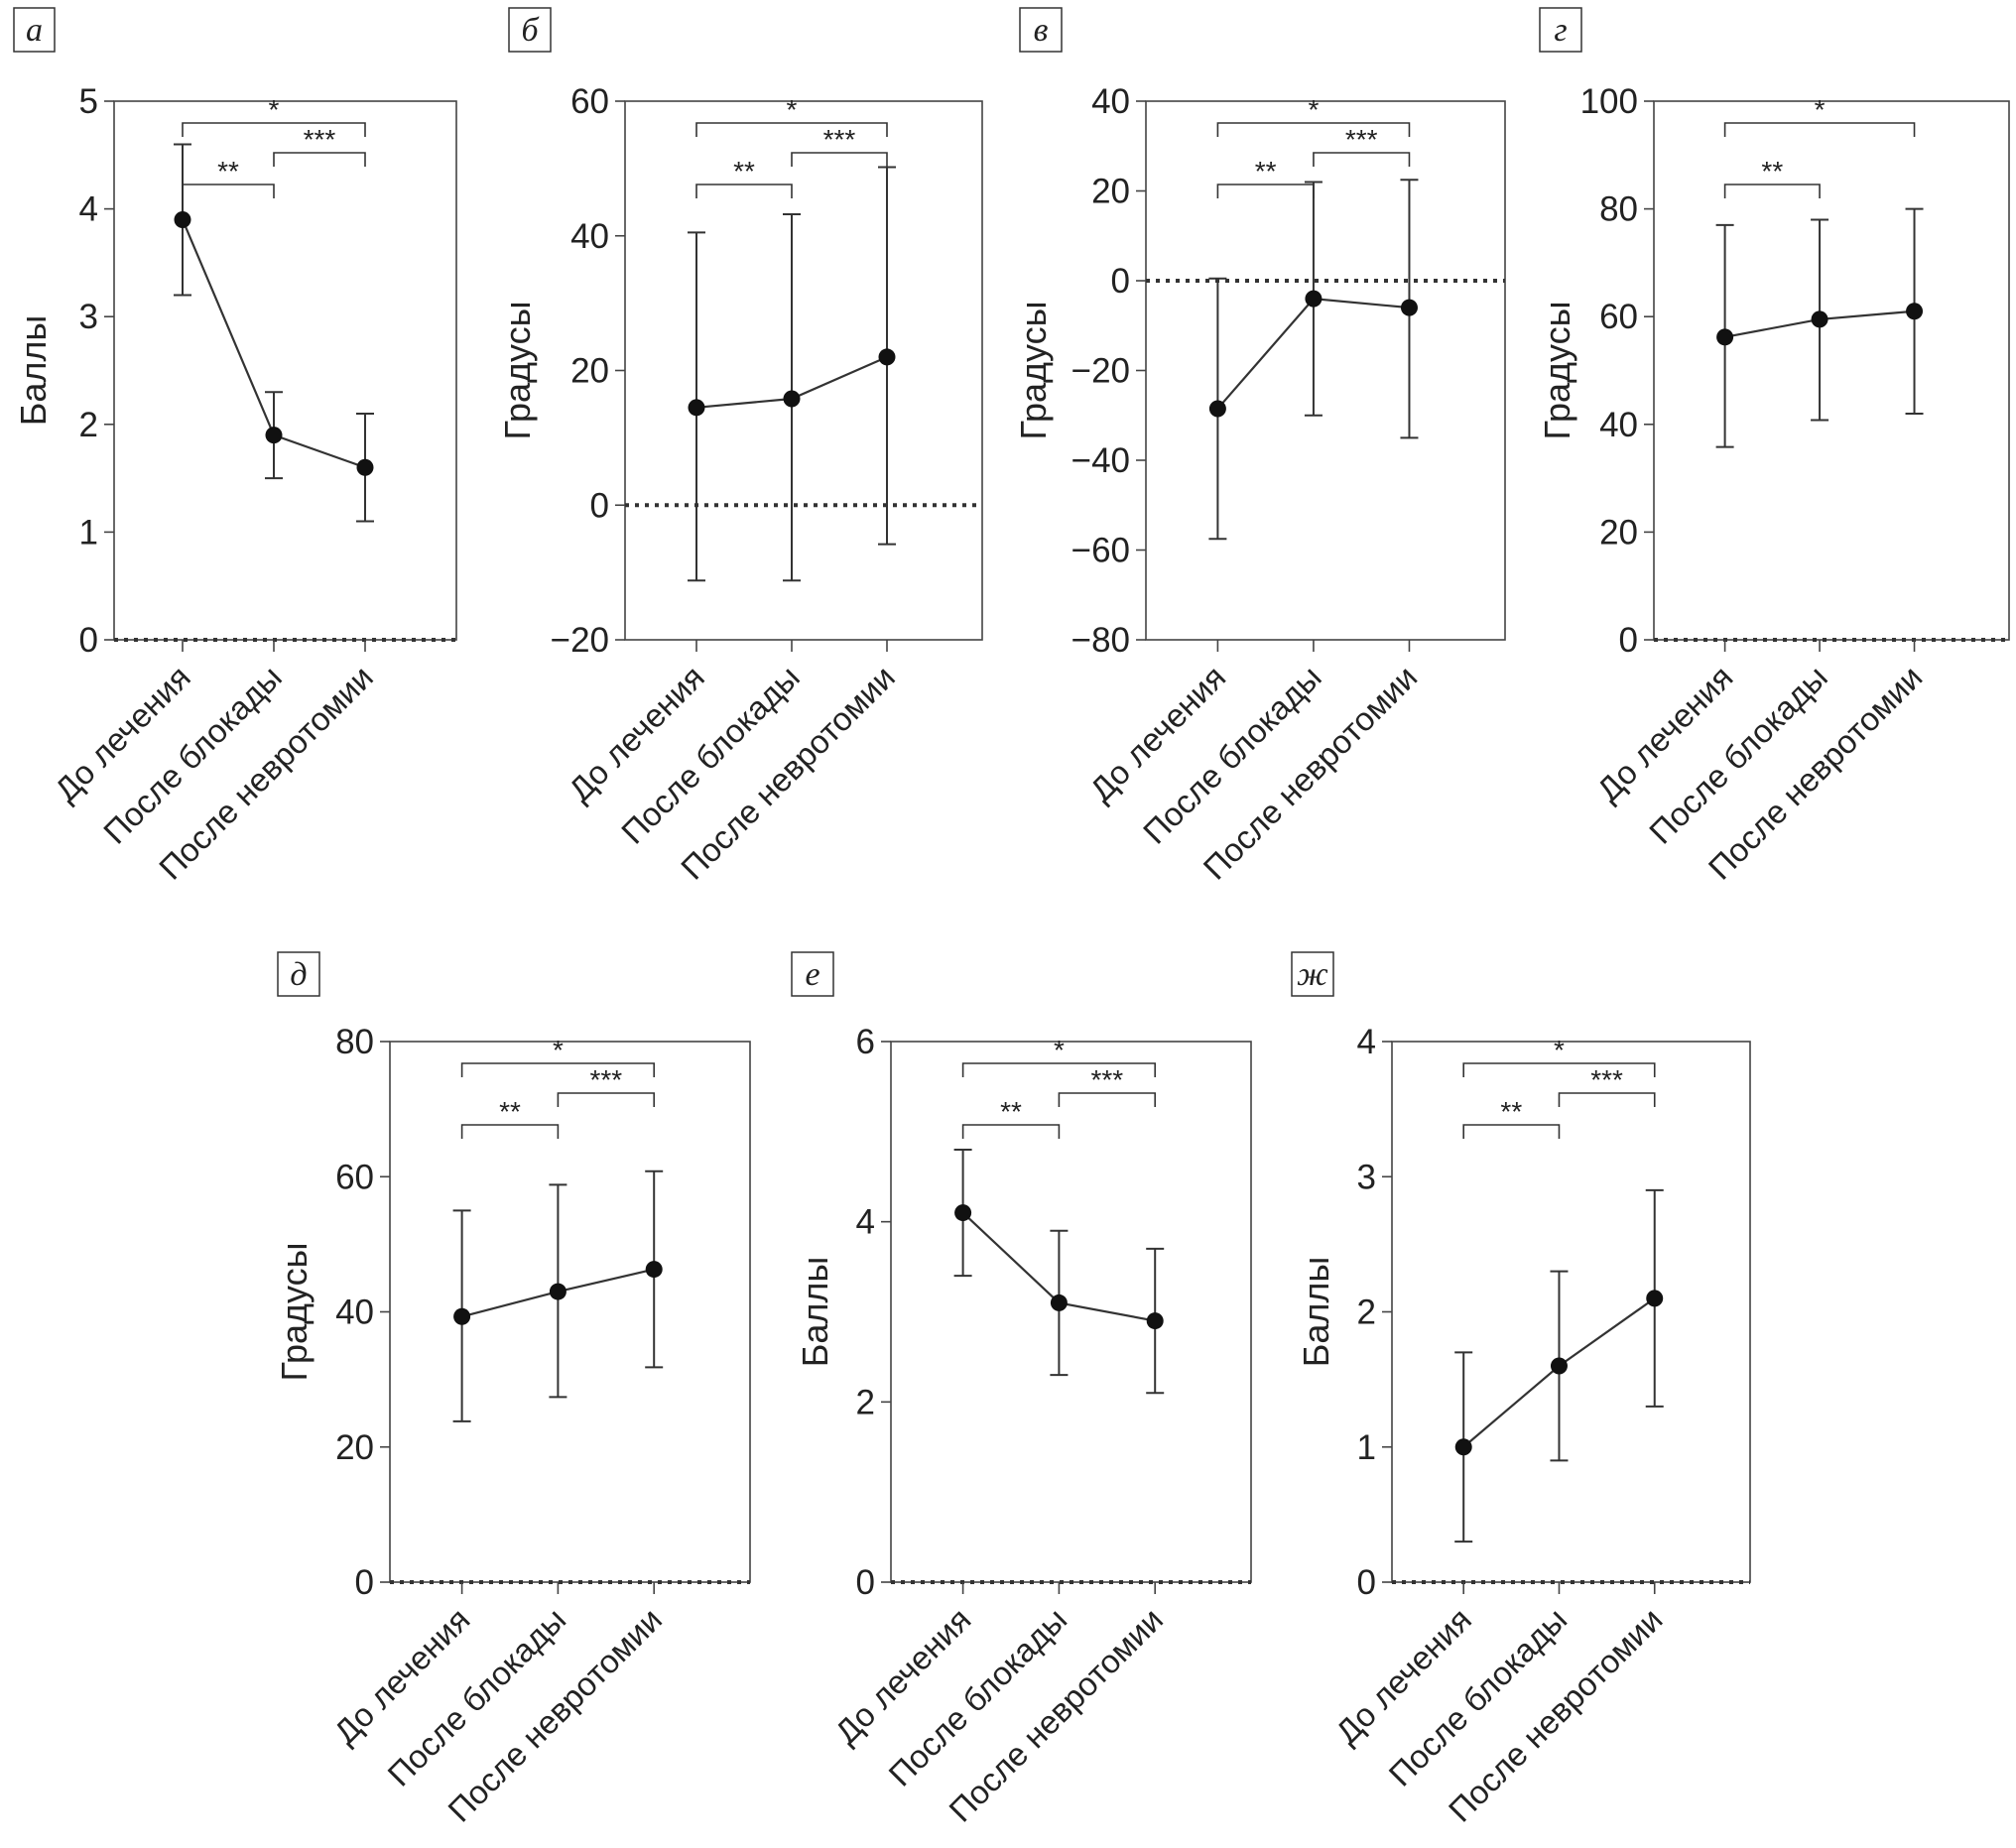 The image size is (2016, 1848). What do you see at coordinates (1409, 307) in the screenshot?
I see `panel-3-data-point` at bounding box center [1409, 307].